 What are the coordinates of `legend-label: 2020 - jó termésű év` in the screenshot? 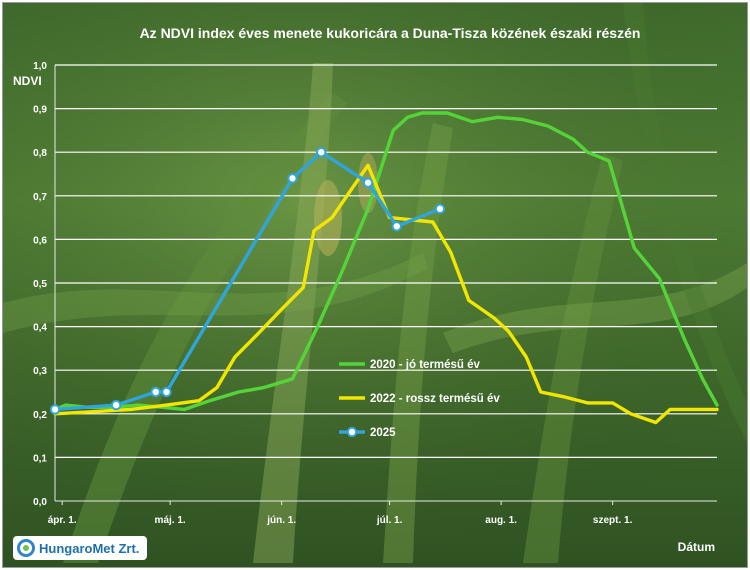 It's located at (425, 365).